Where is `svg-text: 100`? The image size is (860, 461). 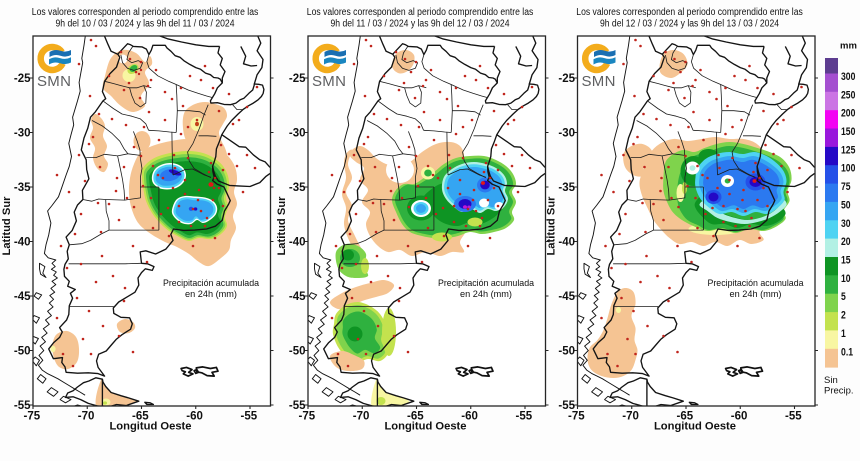 svg-text: 100 is located at coordinates (848, 169).